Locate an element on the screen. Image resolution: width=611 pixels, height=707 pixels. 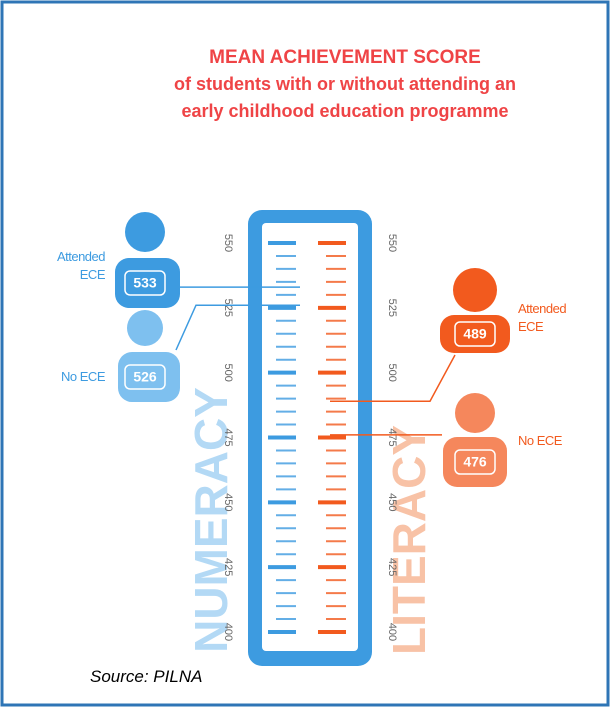
value-label: 526 is located at coordinates (145, 377).